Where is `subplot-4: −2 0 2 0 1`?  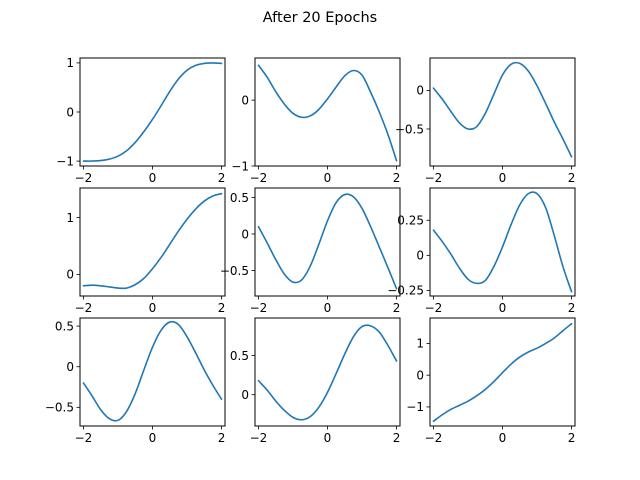 subplot-4: −2 0 2 0 1 is located at coordinates (146, 251).